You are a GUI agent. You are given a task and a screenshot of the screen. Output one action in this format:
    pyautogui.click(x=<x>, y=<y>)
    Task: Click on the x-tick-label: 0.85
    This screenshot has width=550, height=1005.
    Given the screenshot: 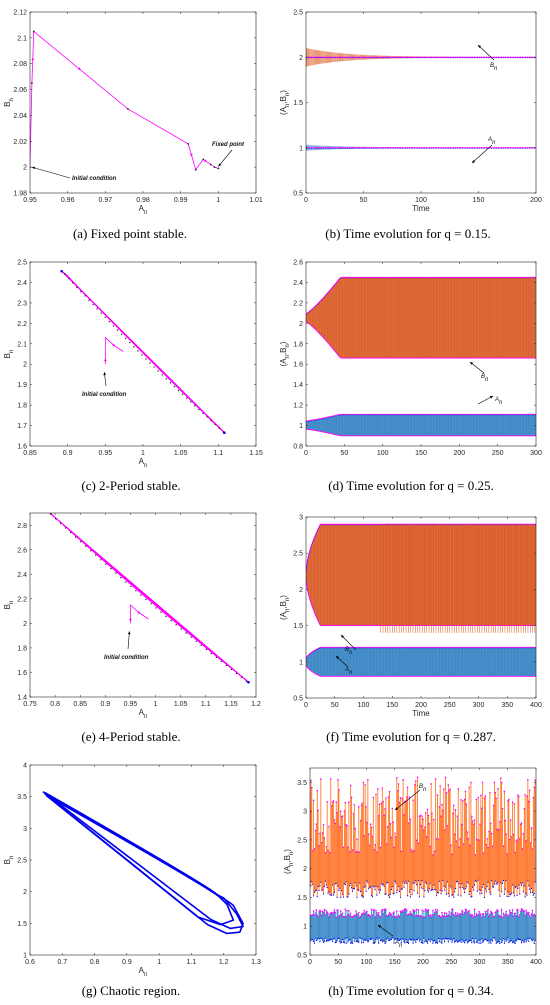 What is the action you would take?
    pyautogui.click(x=80, y=704)
    